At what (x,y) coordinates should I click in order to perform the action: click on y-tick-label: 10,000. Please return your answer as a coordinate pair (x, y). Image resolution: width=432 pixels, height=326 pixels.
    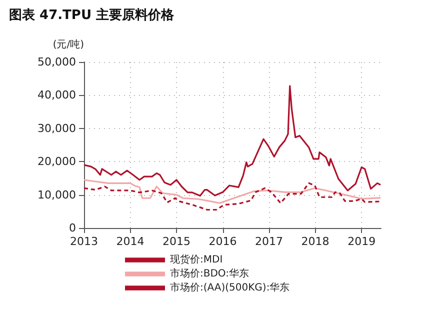
    Looking at the image, I should click on (57, 195).